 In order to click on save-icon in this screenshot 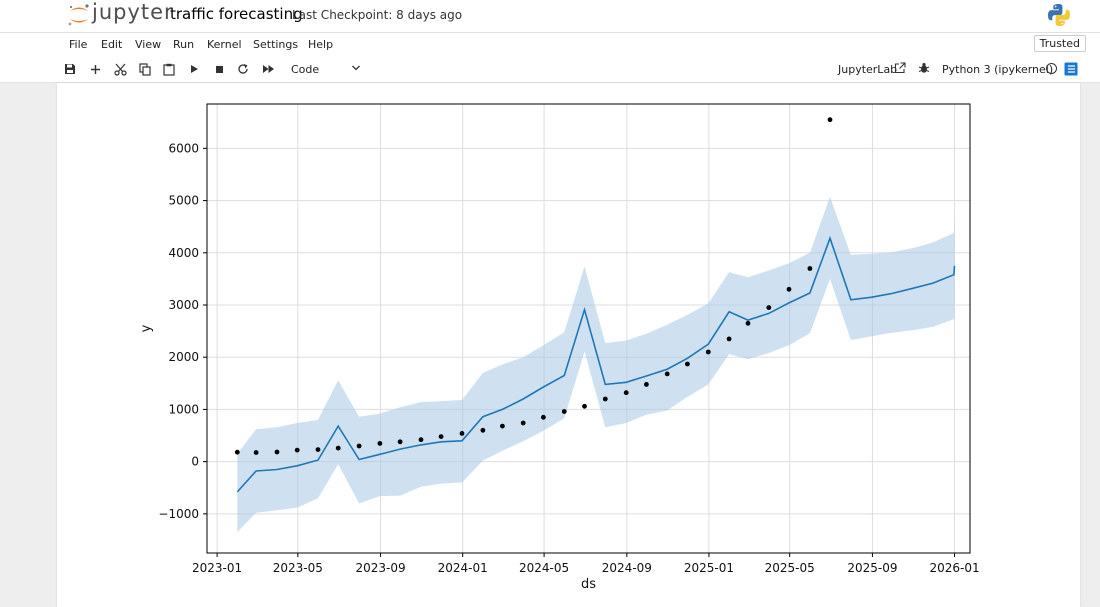, I will do `click(70, 69)`.